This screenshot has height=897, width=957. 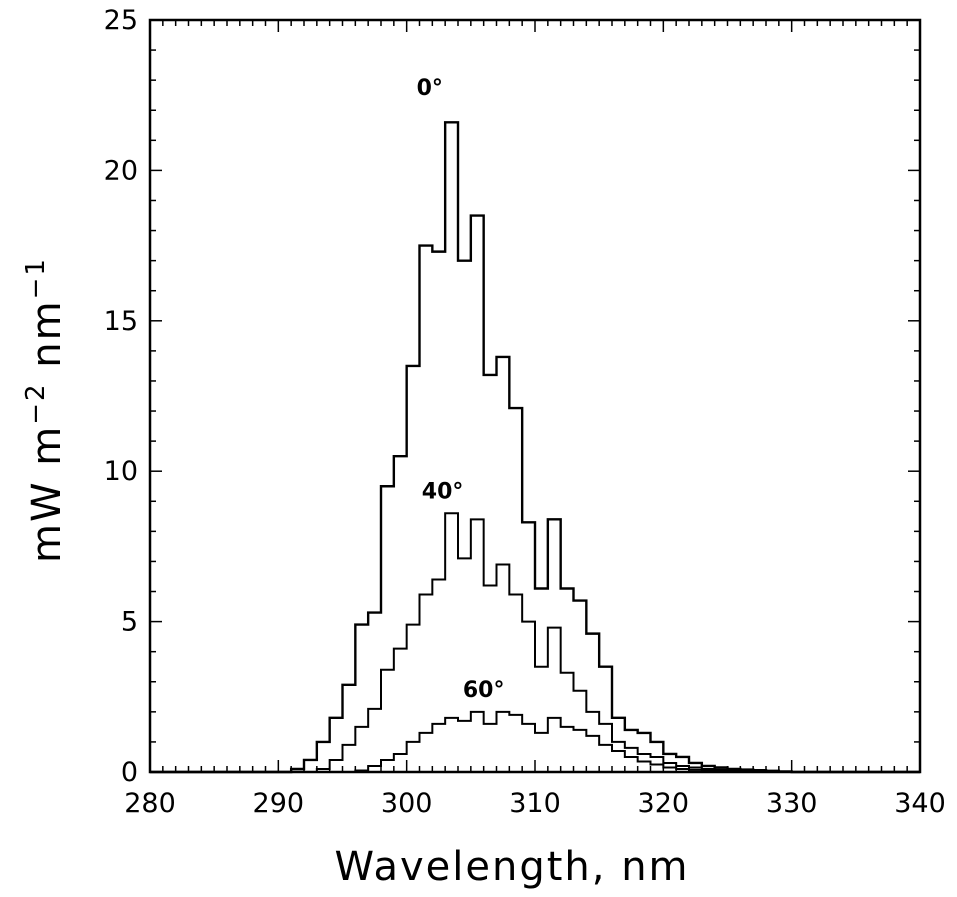 What do you see at coordinates (121, 170) in the screenshot?
I see `y-tick-label: 20` at bounding box center [121, 170].